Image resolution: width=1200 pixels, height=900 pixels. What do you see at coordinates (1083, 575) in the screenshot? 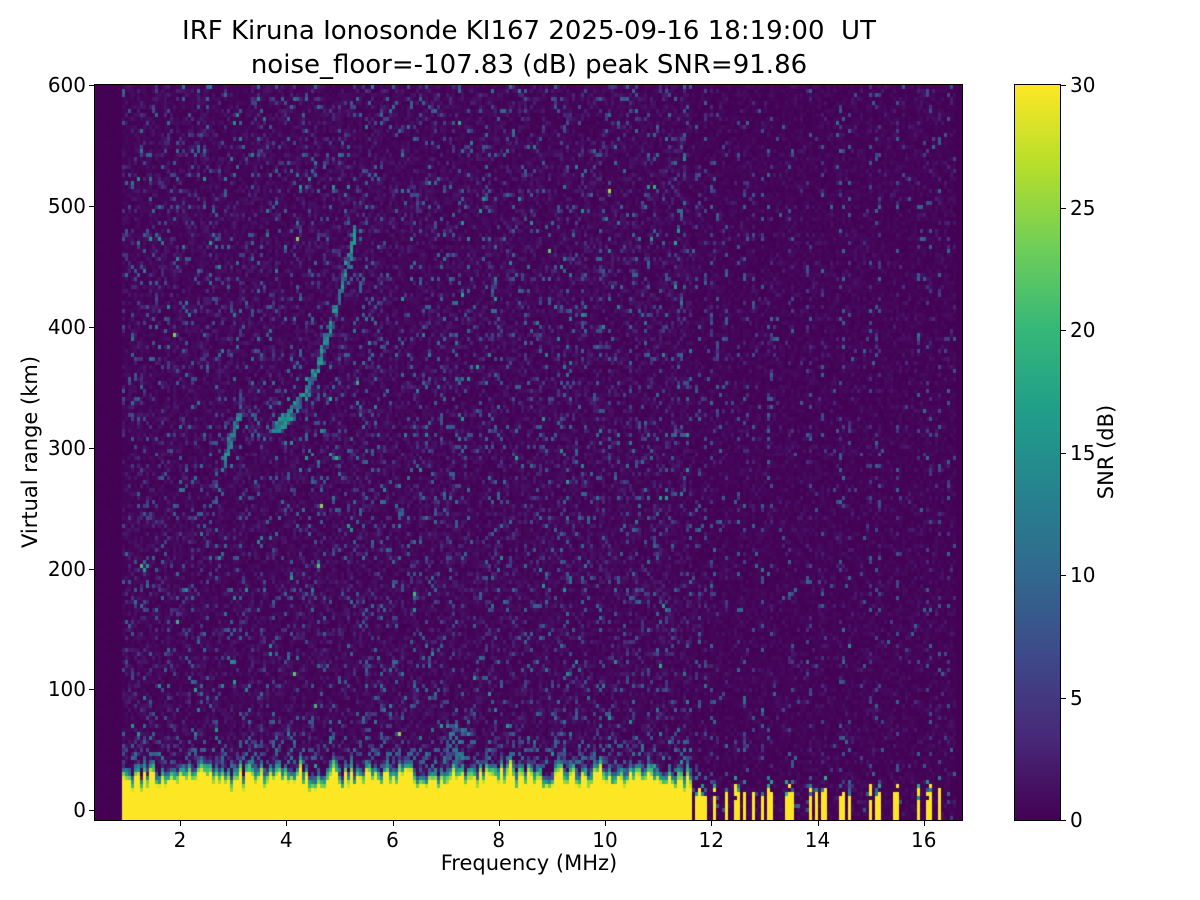
I see `colorbar-tick-label: 10` at bounding box center [1083, 575].